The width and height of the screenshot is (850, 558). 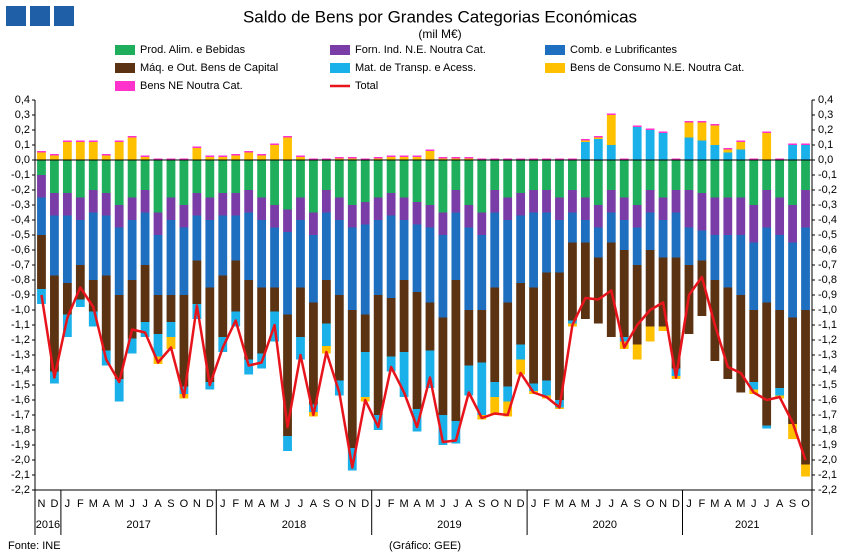 I want to click on y-tick-label: 0,2, so click(x=22, y=130).